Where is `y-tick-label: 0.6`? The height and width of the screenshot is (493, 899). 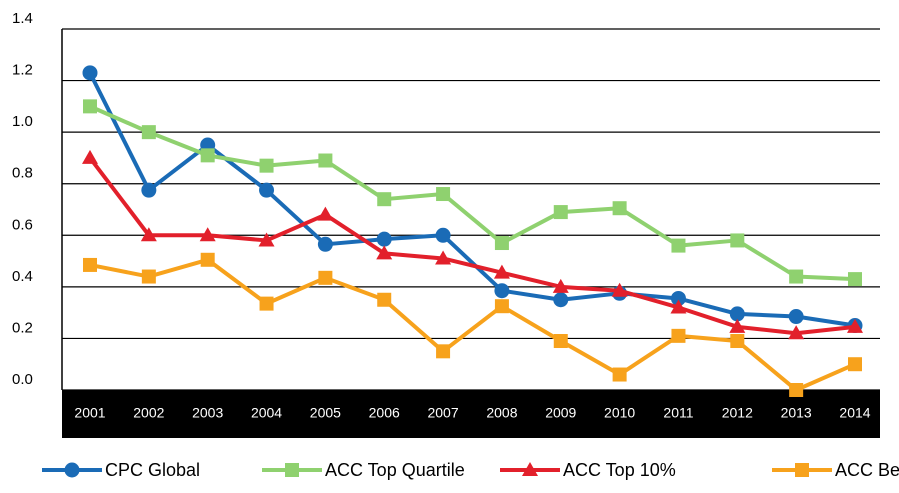 y-tick-label: 0.6 is located at coordinates (22, 224).